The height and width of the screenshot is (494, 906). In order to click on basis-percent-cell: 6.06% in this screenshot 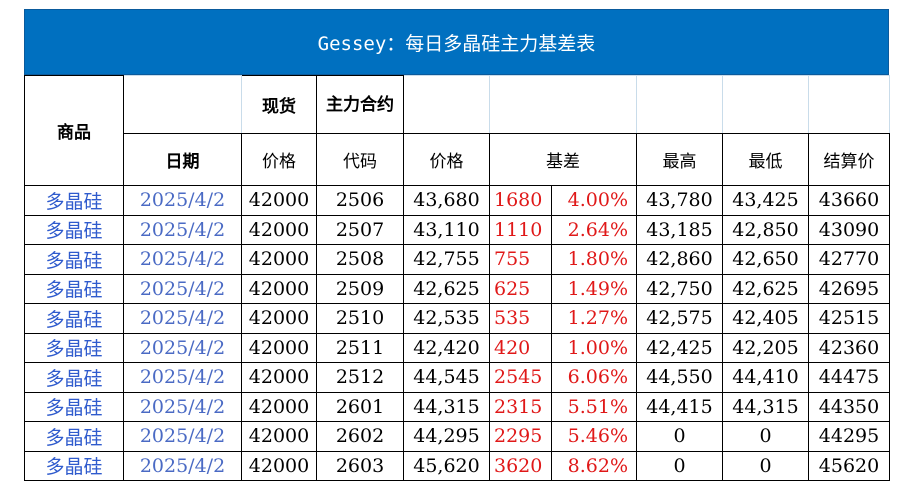, I will do `click(594, 377)`.